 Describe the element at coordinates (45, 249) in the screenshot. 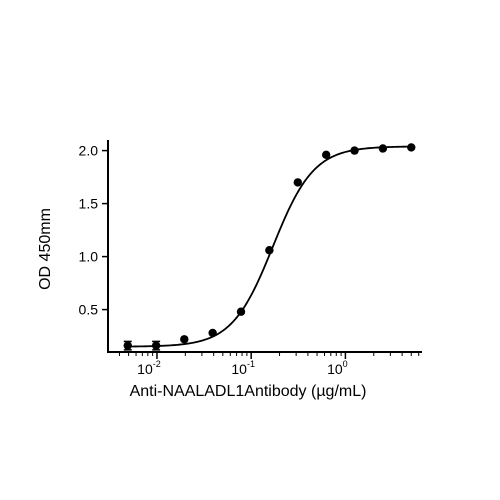

I see `y-axis-label: OD 450mm` at that location.